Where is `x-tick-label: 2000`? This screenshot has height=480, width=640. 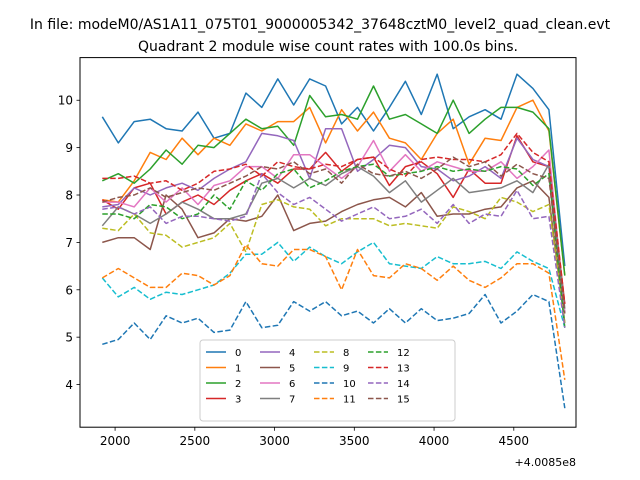
x-tick-label: 2000 is located at coordinates (115, 441).